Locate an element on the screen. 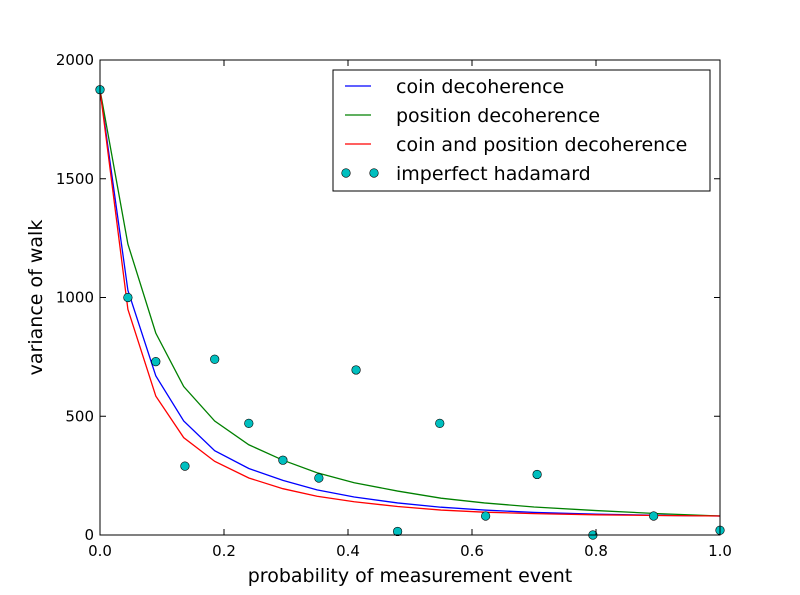  x-tick-label: 0.0 is located at coordinates (100, 551).